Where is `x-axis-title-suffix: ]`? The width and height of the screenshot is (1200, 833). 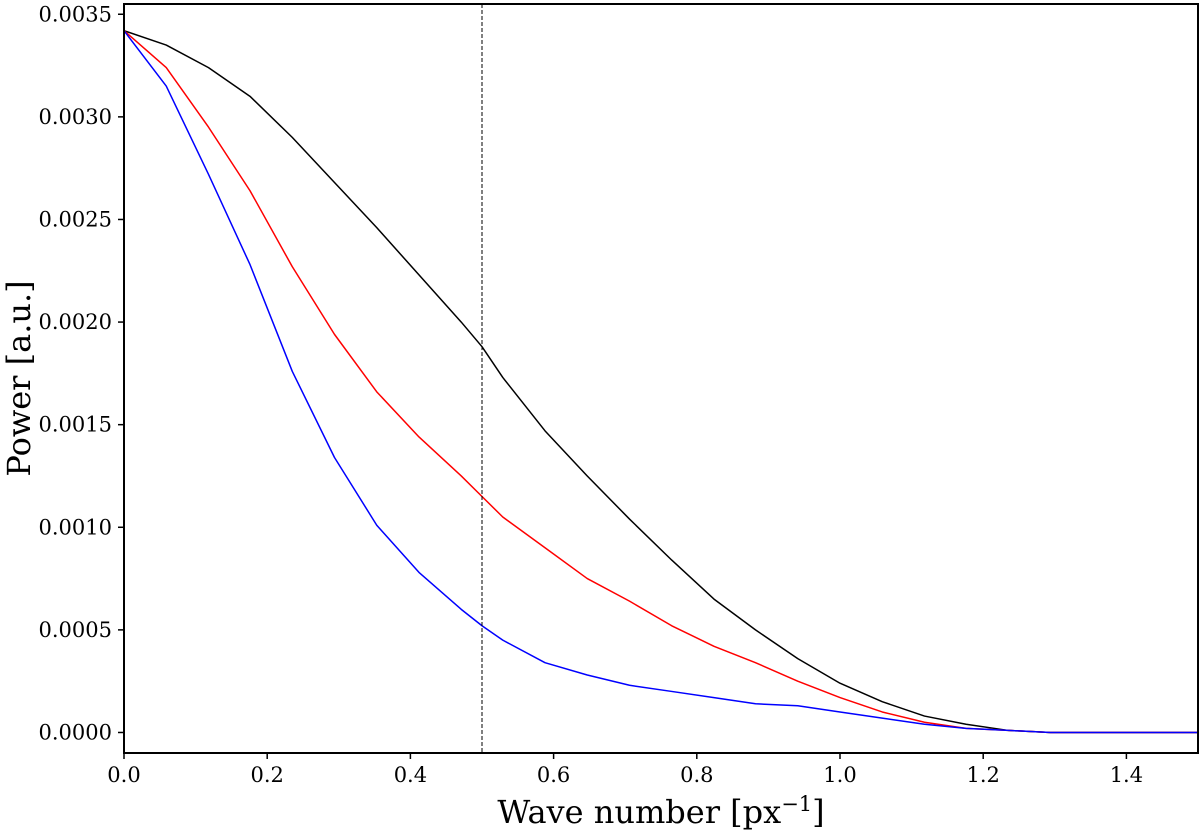 x-axis-title-suffix: ] is located at coordinates (818, 812).